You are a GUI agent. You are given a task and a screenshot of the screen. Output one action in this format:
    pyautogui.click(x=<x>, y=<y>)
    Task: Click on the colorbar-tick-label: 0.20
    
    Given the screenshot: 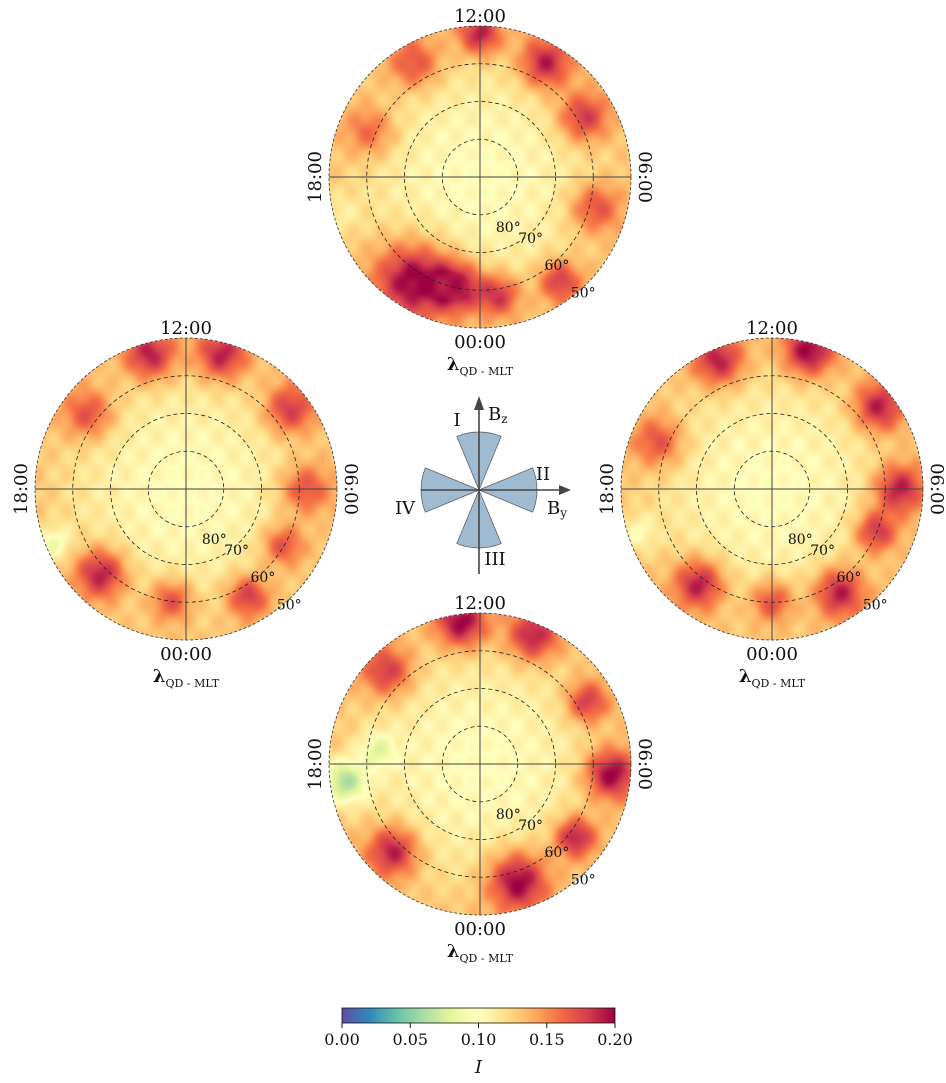 What is the action you would take?
    pyautogui.click(x=615, y=1039)
    